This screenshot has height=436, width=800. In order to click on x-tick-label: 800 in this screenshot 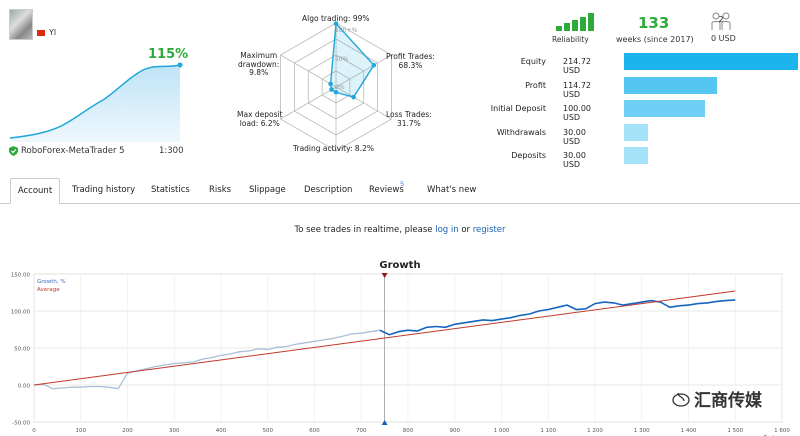, I will do `click(408, 431)`.